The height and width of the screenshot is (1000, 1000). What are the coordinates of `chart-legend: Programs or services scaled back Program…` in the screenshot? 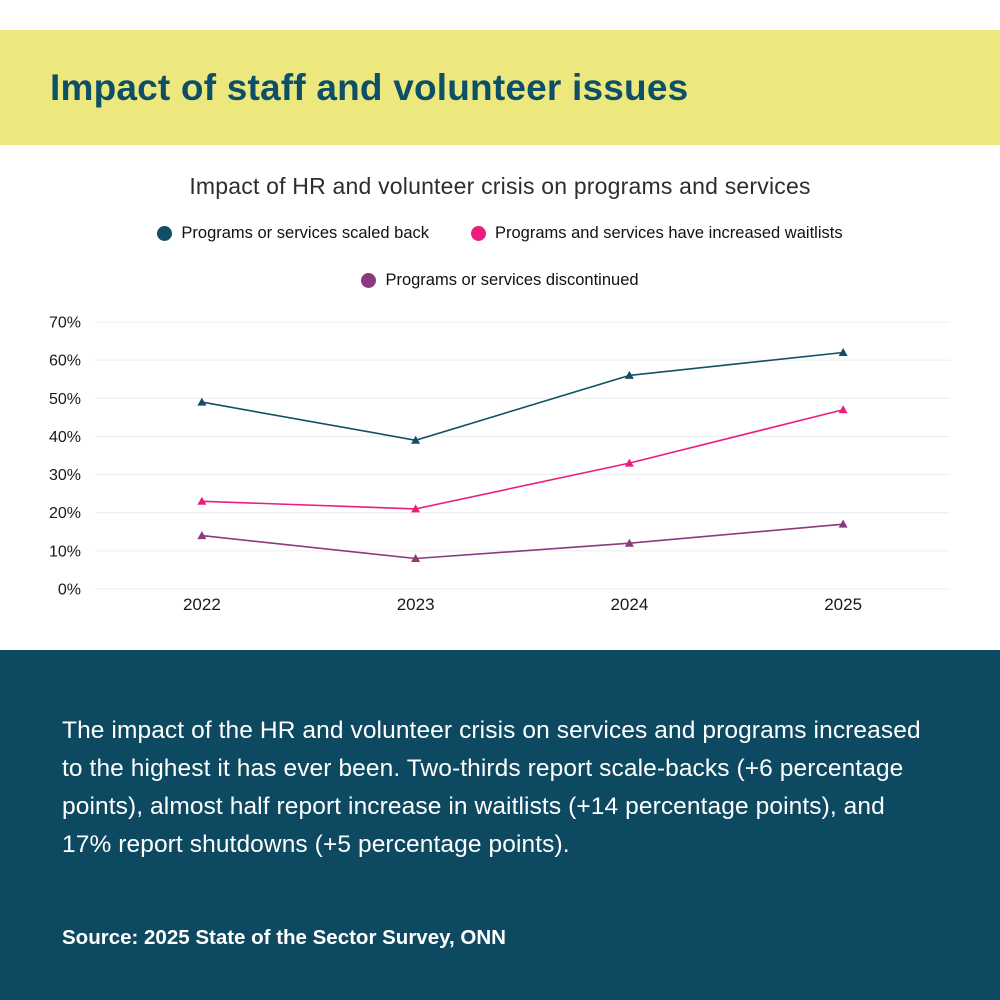 It's located at (500, 257).